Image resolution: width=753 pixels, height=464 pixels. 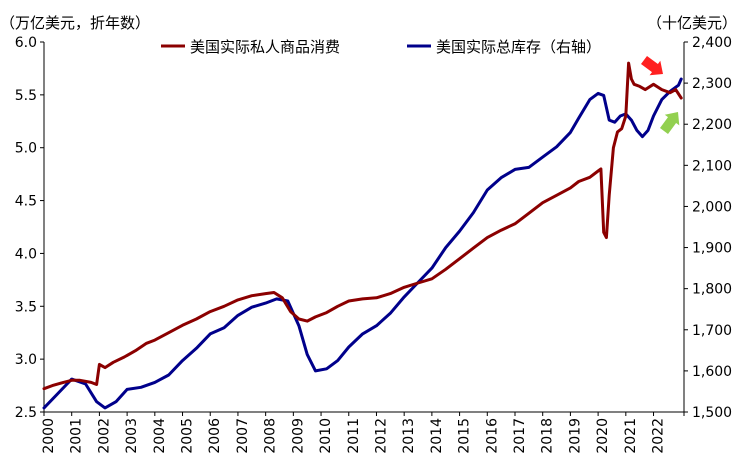 I want to click on x-tick-label: 2012, so click(x=381, y=436).